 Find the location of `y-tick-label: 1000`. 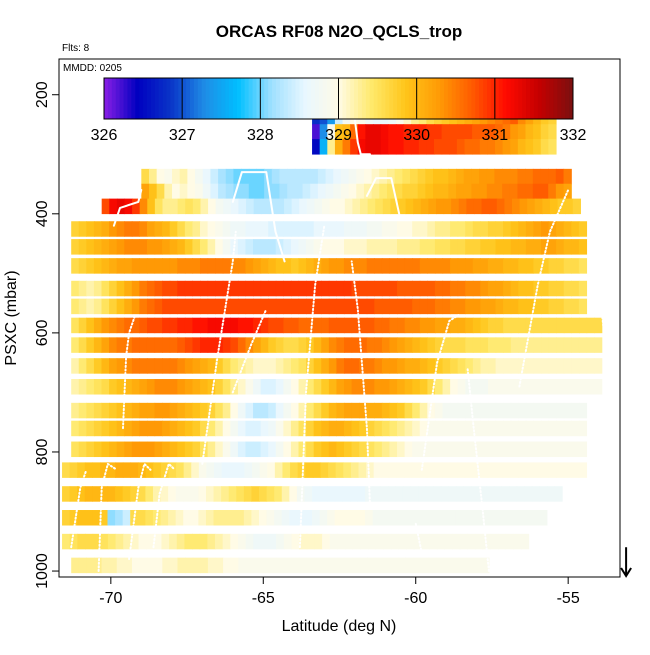

y-tick-label: 1000 is located at coordinates (42, 571).